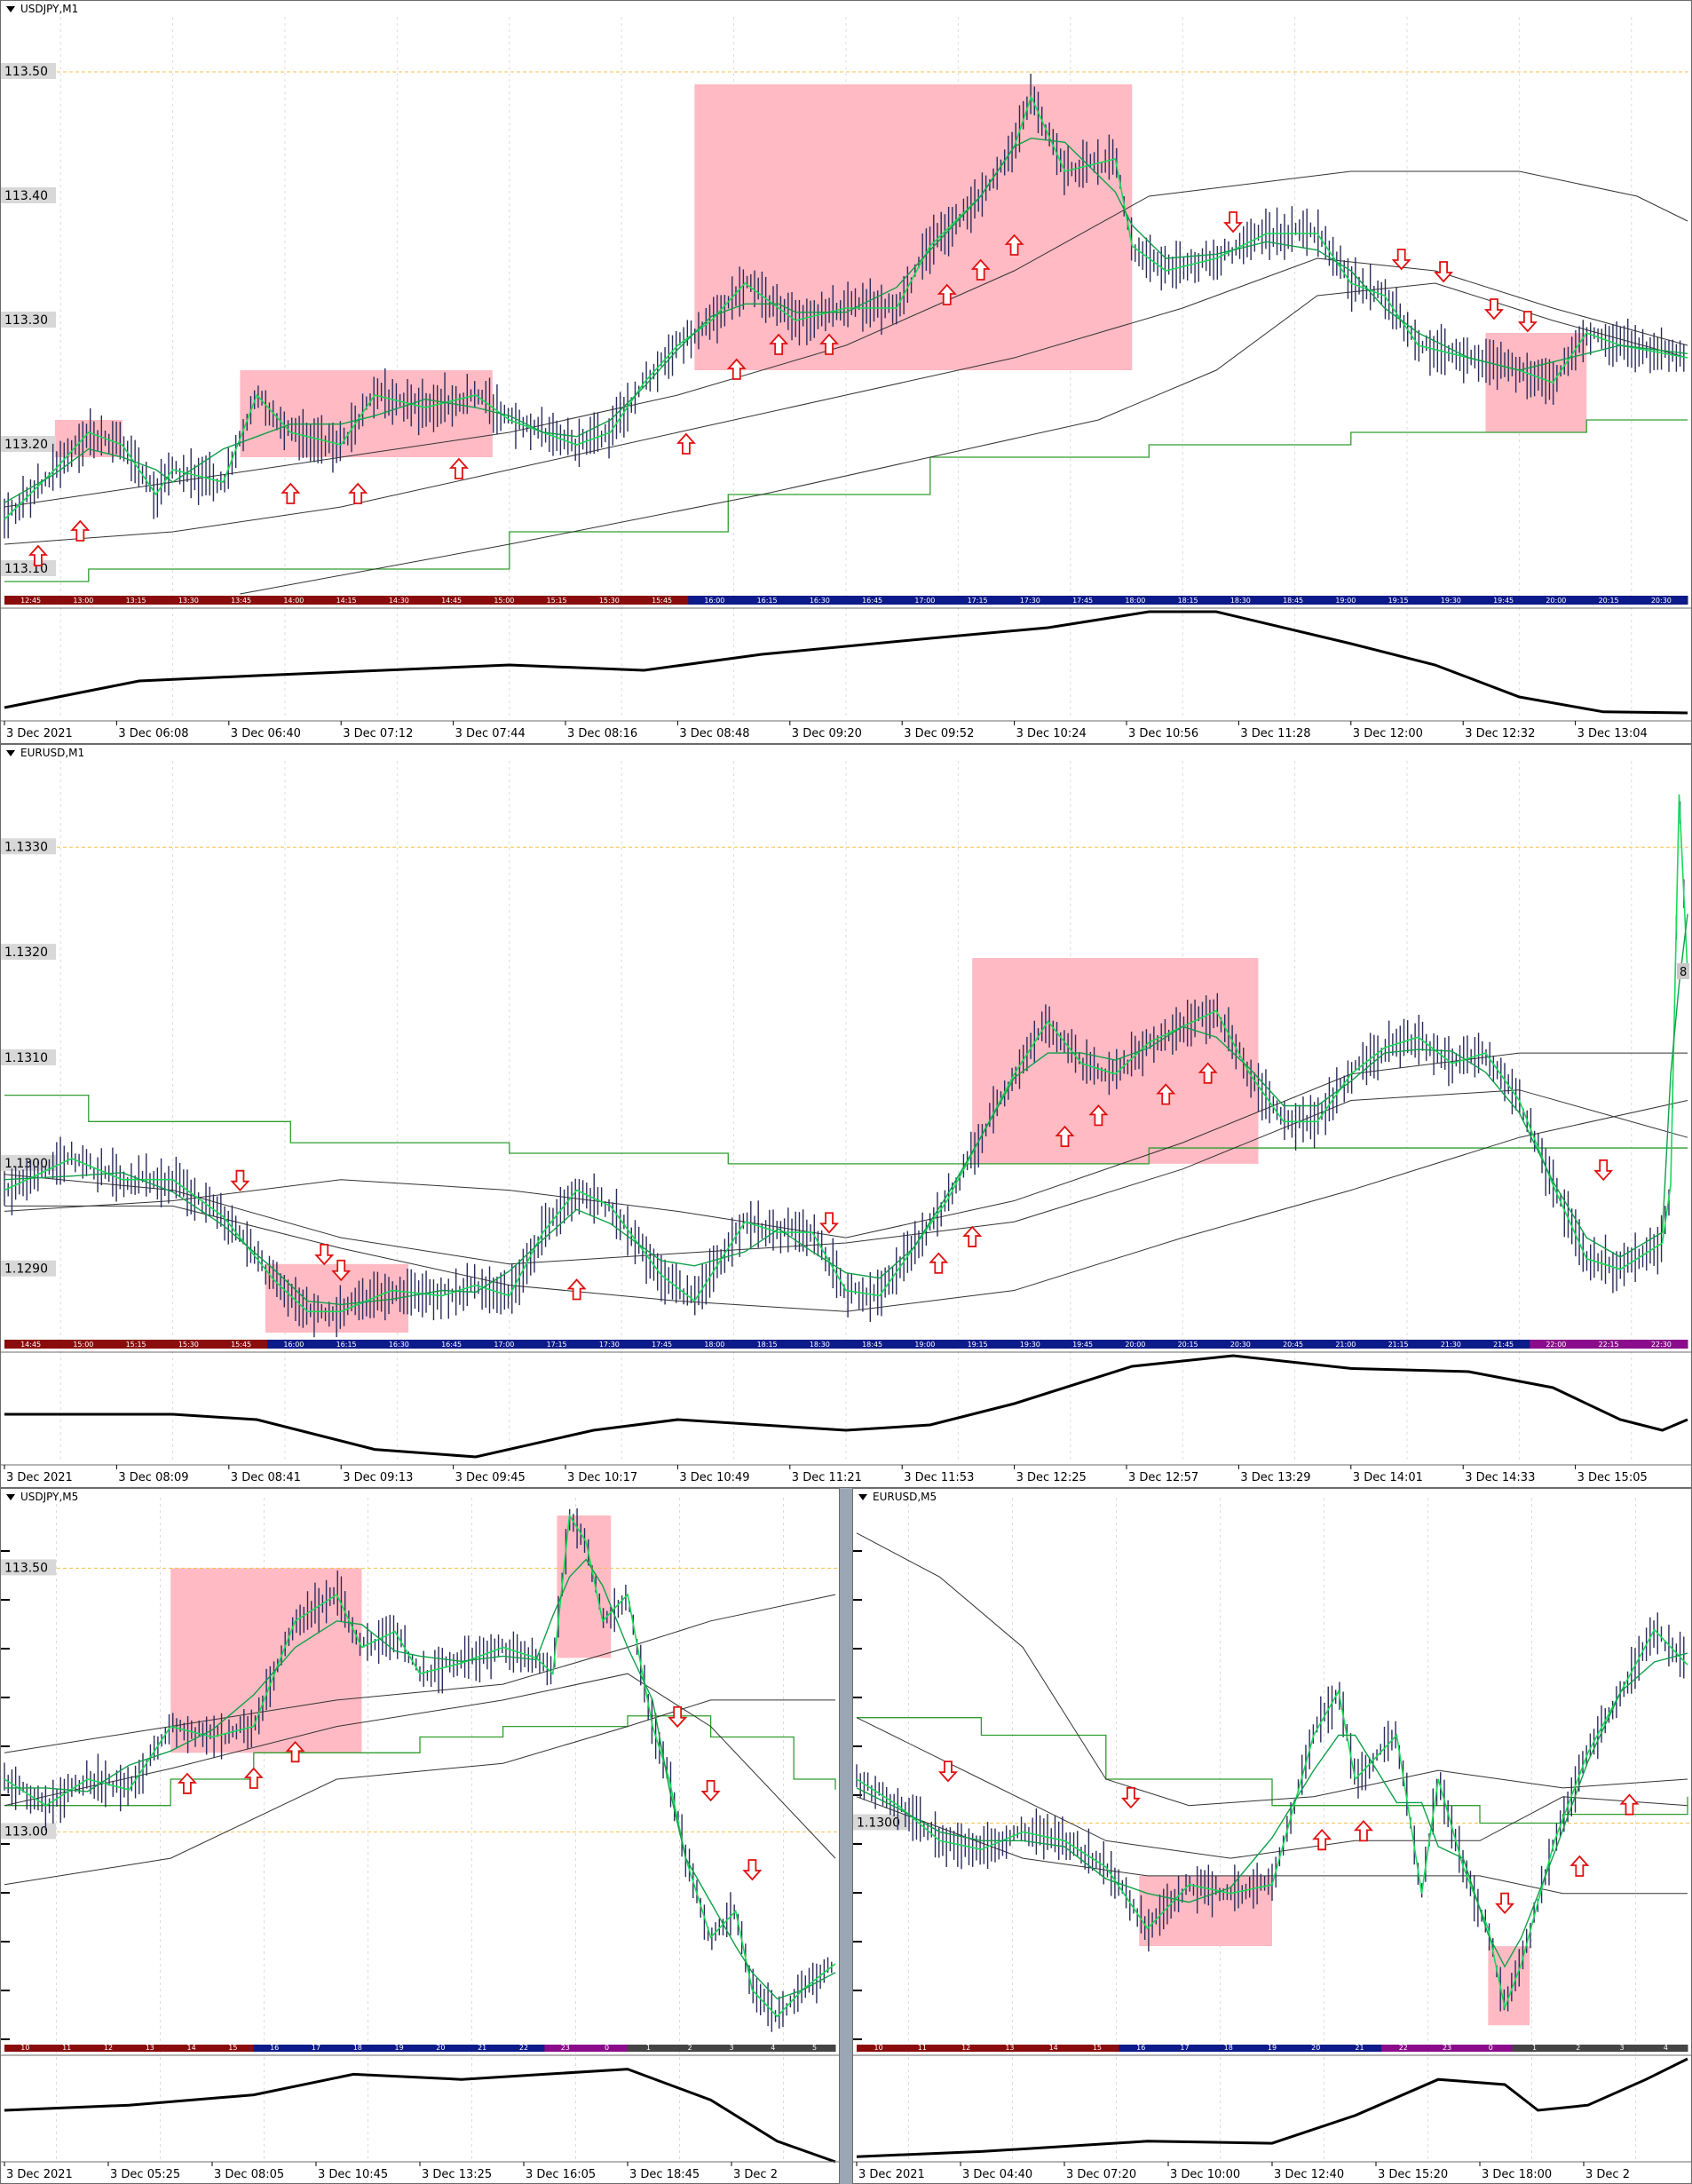 This screenshot has width=1692, height=2184. What do you see at coordinates (1188, 601) in the screenshot?
I see `session-label: 18:15` at bounding box center [1188, 601].